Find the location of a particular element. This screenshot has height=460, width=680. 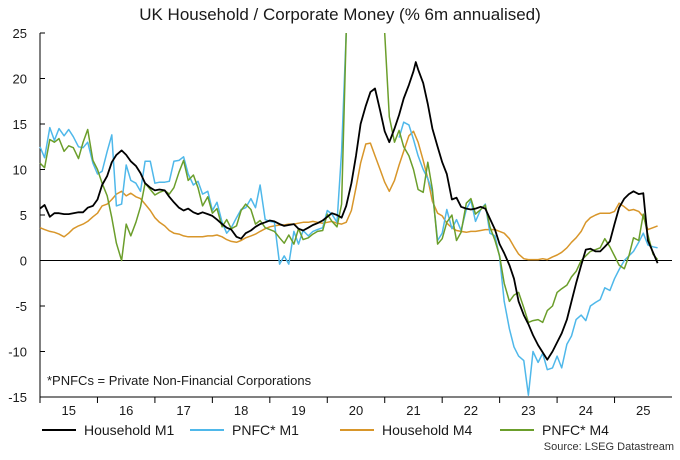

x-tick-label: 22 is located at coordinates (471, 410).